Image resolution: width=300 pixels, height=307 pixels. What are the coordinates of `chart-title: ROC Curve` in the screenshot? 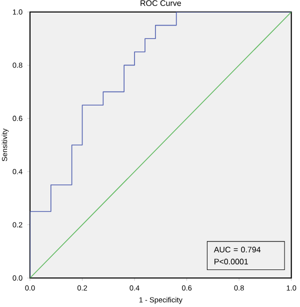 It's located at (160, 3).